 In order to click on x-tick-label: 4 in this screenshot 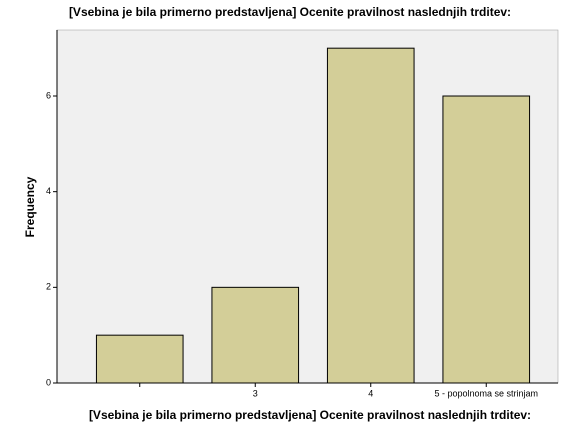, I will do `click(370, 393)`.